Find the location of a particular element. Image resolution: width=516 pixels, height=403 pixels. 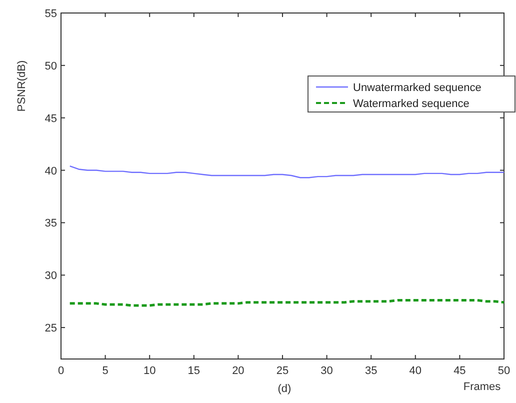

x-tick-label: 15 is located at coordinates (194, 371).